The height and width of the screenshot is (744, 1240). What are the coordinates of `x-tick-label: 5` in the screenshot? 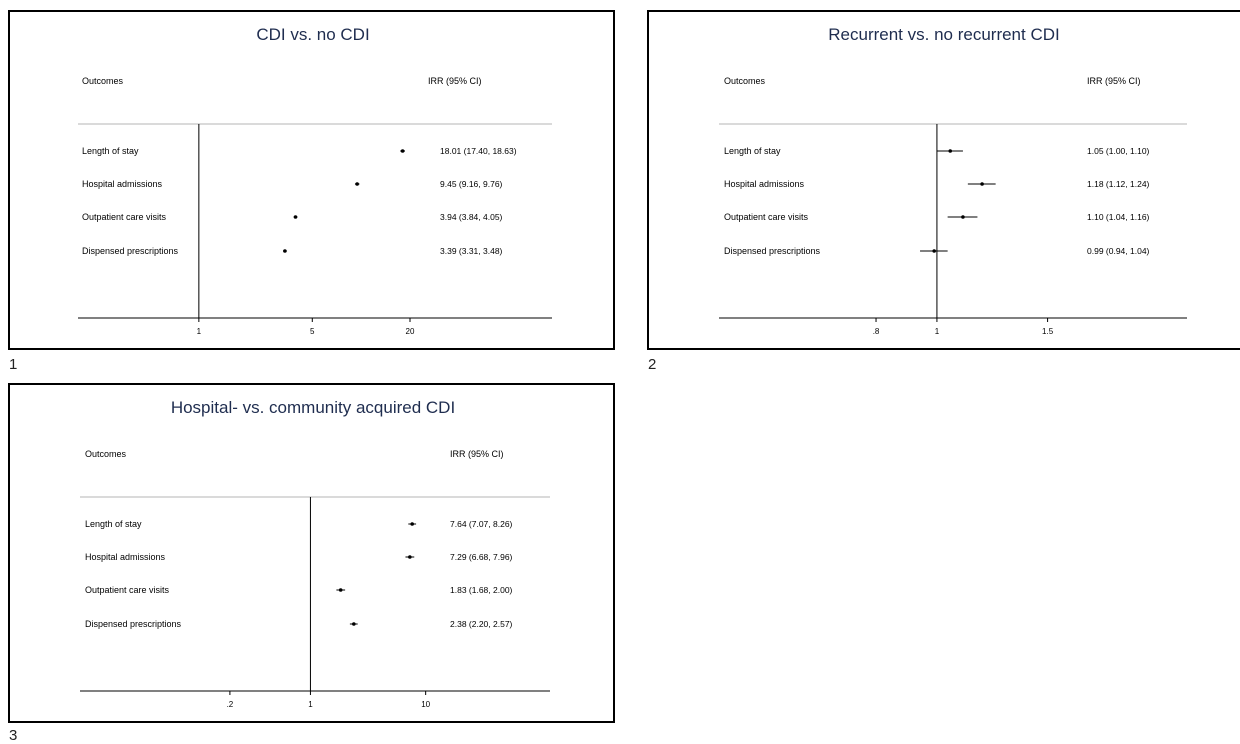 It's located at (312, 331).